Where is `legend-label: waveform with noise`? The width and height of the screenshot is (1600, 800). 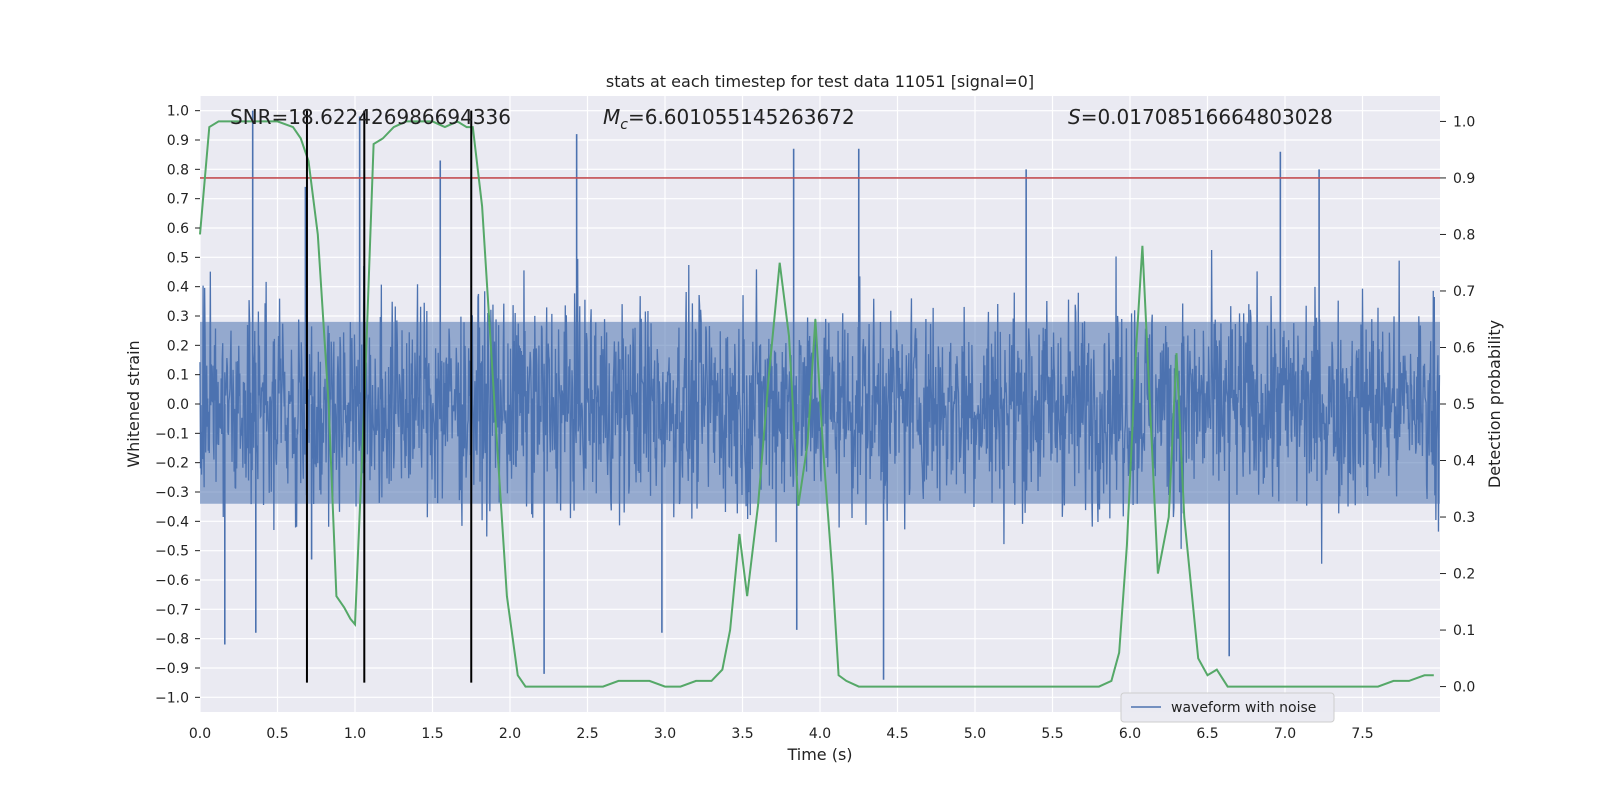
legend-label: waveform with noise is located at coordinates (1243, 708).